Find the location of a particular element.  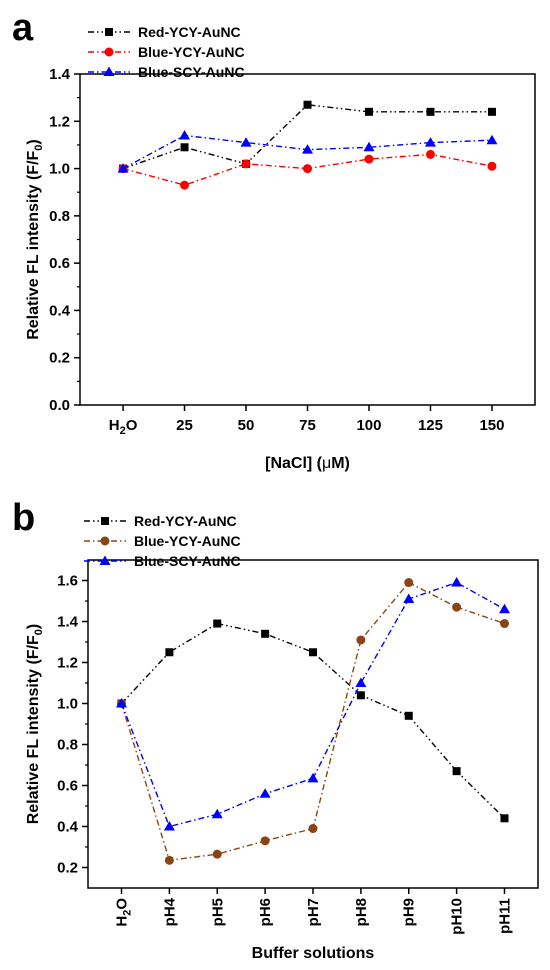

series-blue-ycy-aunc is located at coordinates (307, 169).